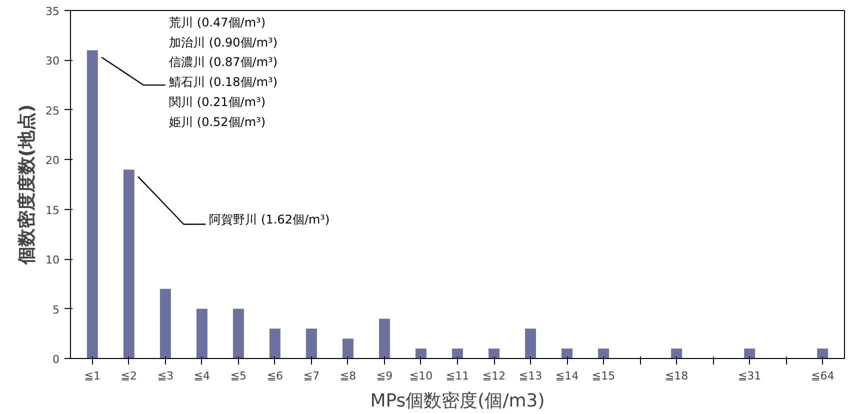  Describe the element at coordinates (53, 161) in the screenshot. I see `y-tick-label: 20` at that location.